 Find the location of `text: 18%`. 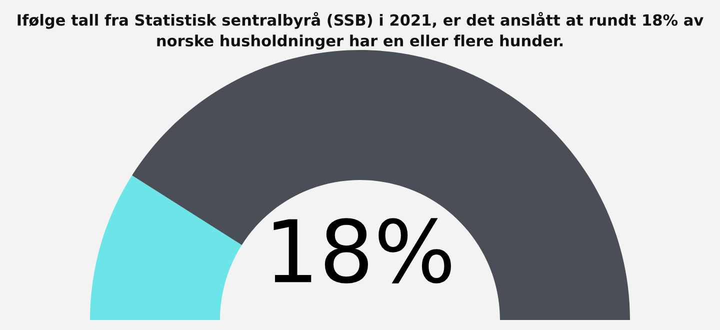

text: 18% is located at coordinates (362, 251).